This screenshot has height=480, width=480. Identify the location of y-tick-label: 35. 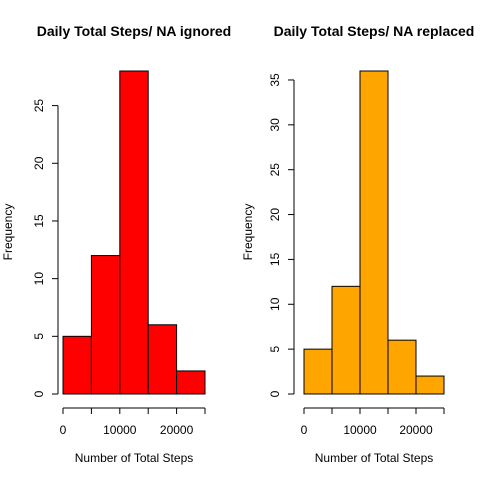
(275, 80).